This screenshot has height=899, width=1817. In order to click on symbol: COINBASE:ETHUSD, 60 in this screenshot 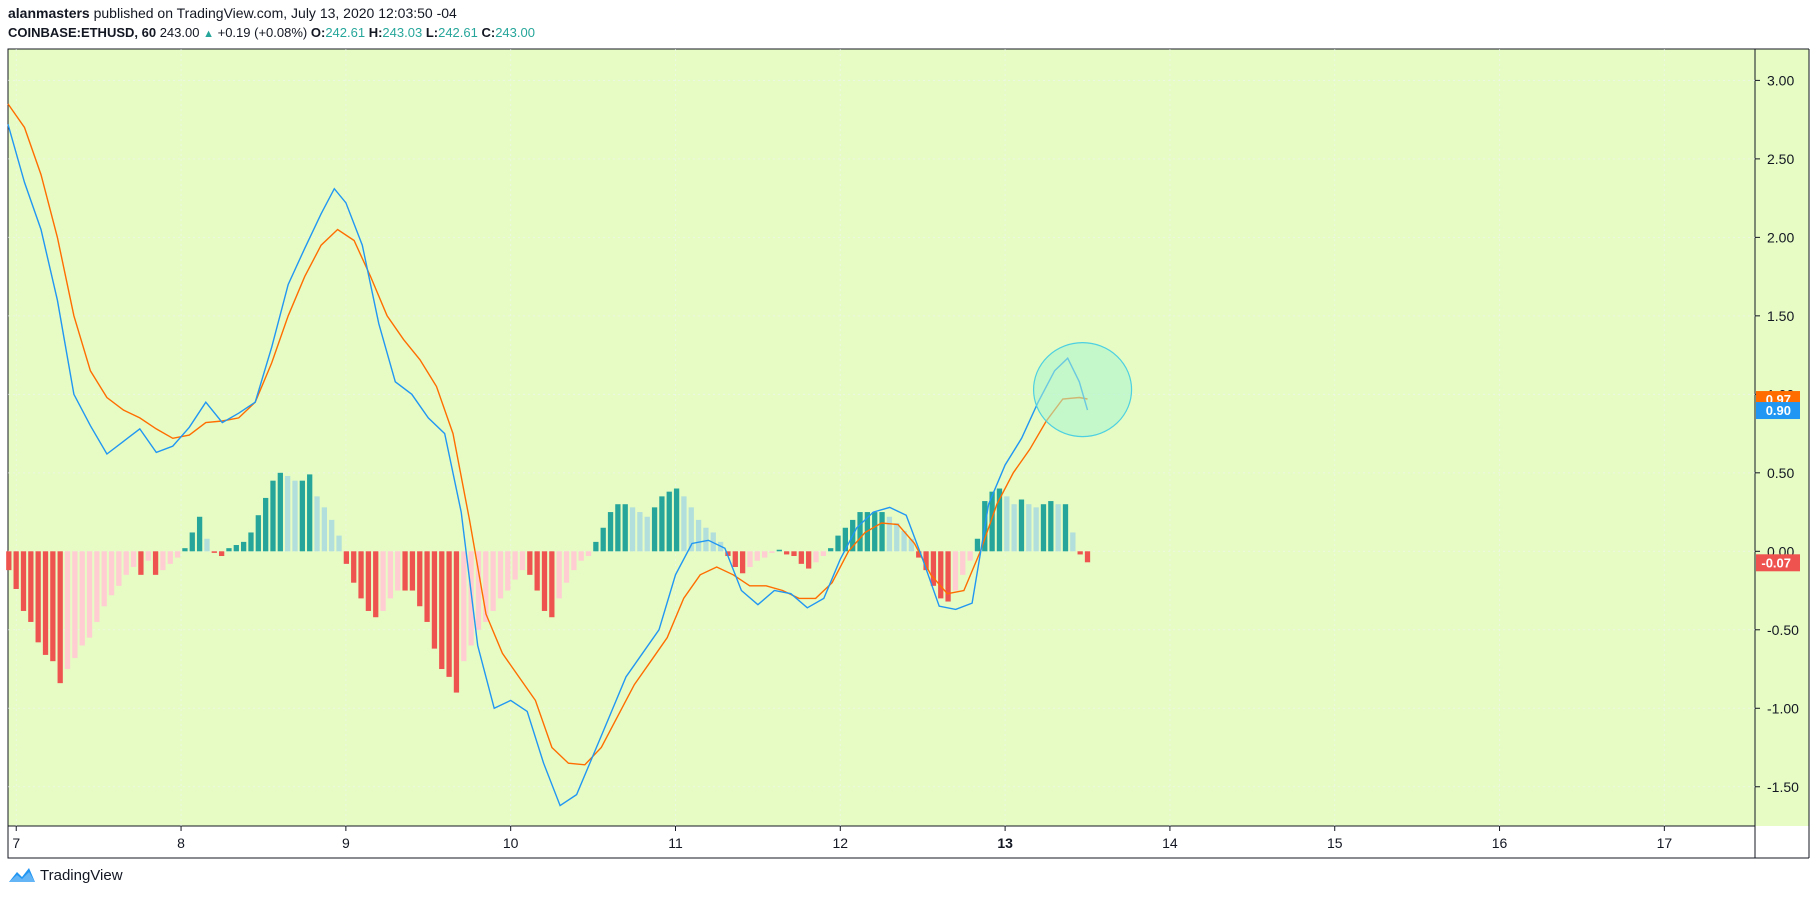, I will do `click(82, 32)`.